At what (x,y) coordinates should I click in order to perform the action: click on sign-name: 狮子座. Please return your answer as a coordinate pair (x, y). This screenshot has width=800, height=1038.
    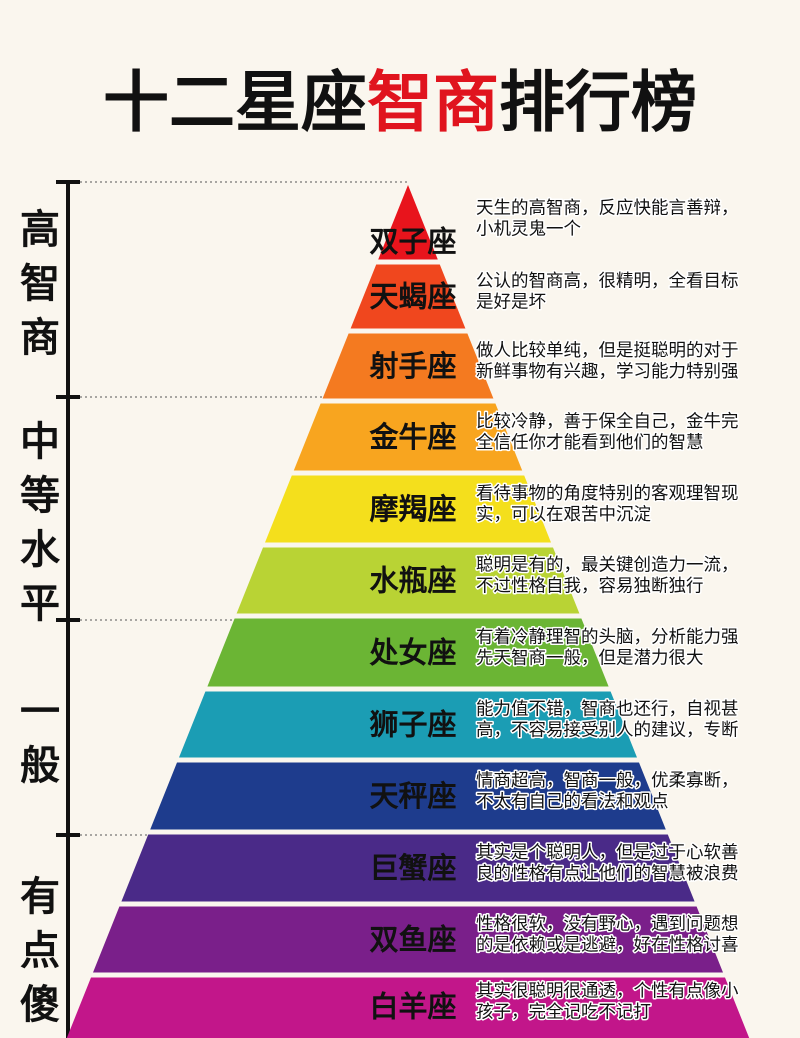
    Looking at the image, I should click on (412, 725).